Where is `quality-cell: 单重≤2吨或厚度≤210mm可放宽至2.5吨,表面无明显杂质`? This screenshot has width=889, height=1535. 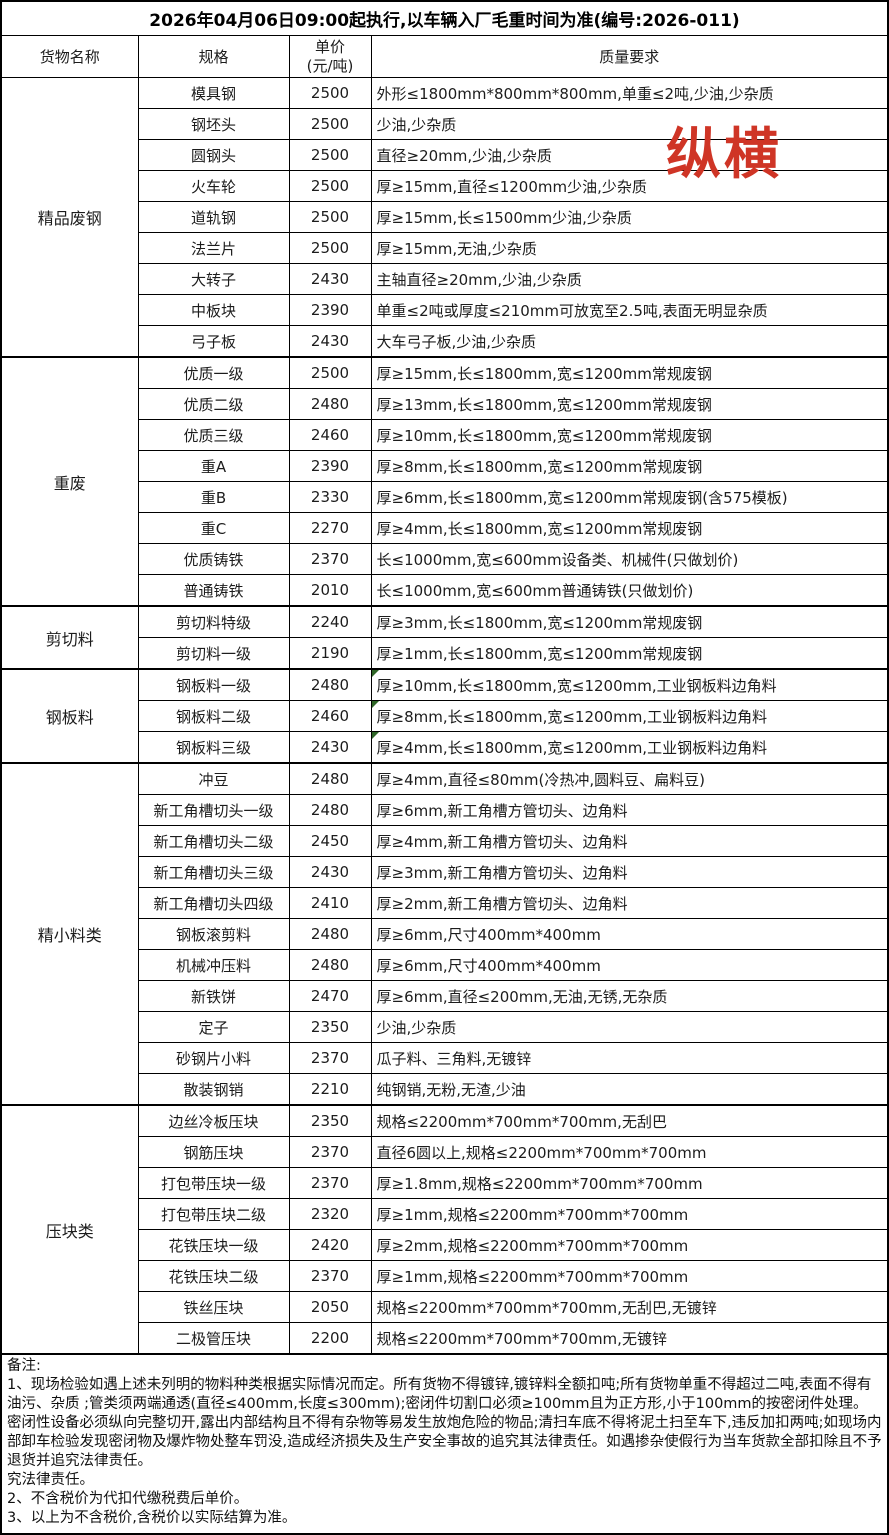 quality-cell: 单重≤2吨或厚度≤210mm可放宽至2.5吨,表面无明显杂质 is located at coordinates (629, 310).